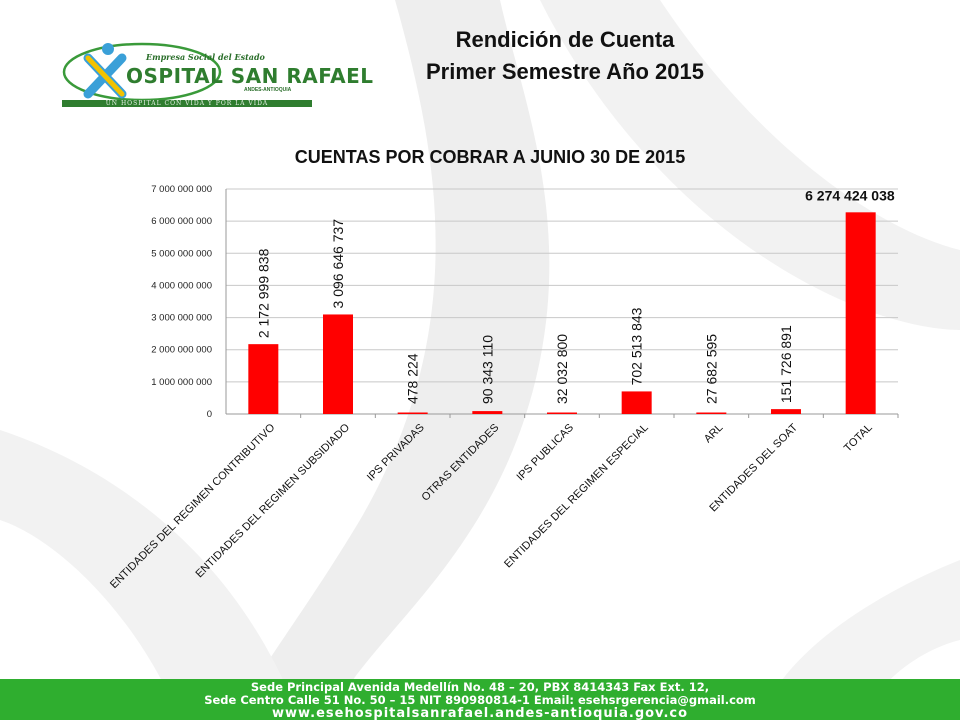 This screenshot has width=960, height=721. What do you see at coordinates (181, 350) in the screenshot?
I see `y-tick-label: 2 000 000 000` at bounding box center [181, 350].